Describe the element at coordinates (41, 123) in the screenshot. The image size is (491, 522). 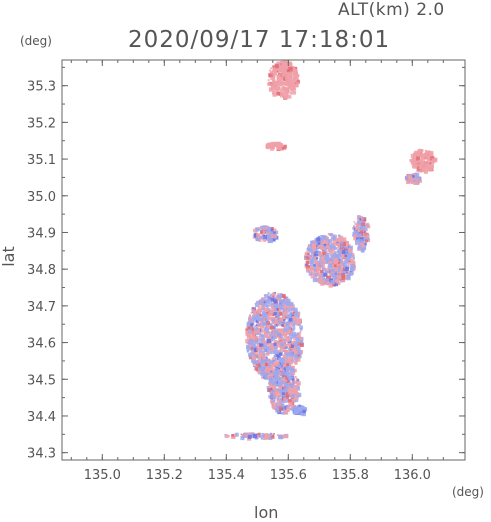
I see `y-tick-label: 35.2` at that location.